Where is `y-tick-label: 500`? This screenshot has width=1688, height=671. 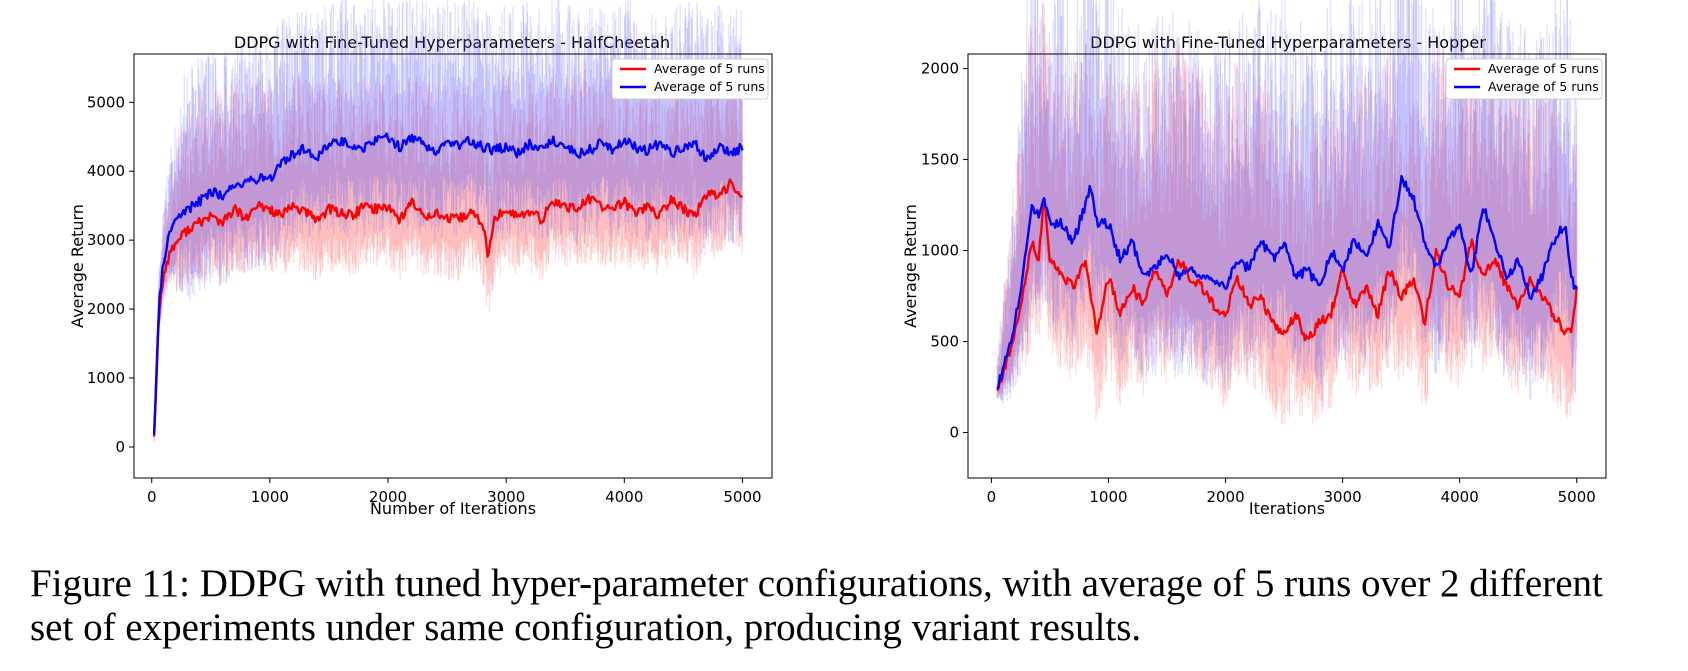 y-tick-label: 500 is located at coordinates (944, 342).